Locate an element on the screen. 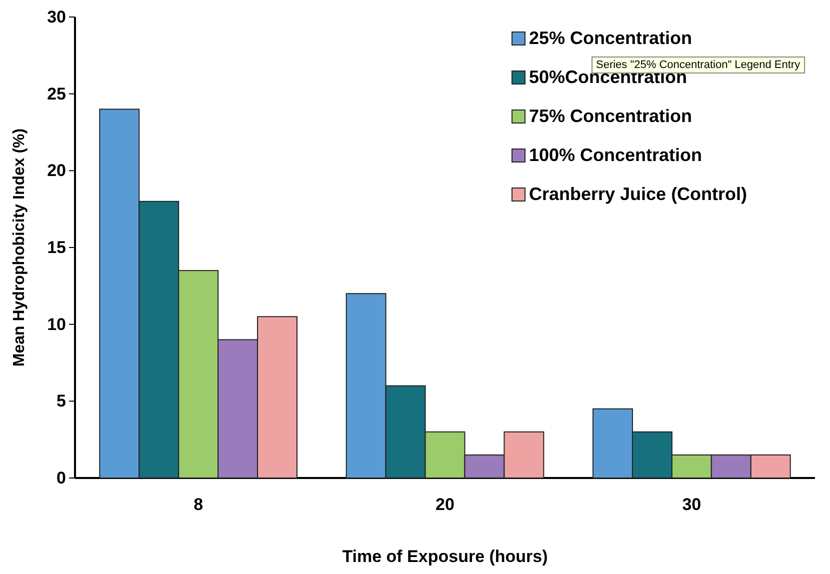  x-tick-label: 30 is located at coordinates (692, 504).